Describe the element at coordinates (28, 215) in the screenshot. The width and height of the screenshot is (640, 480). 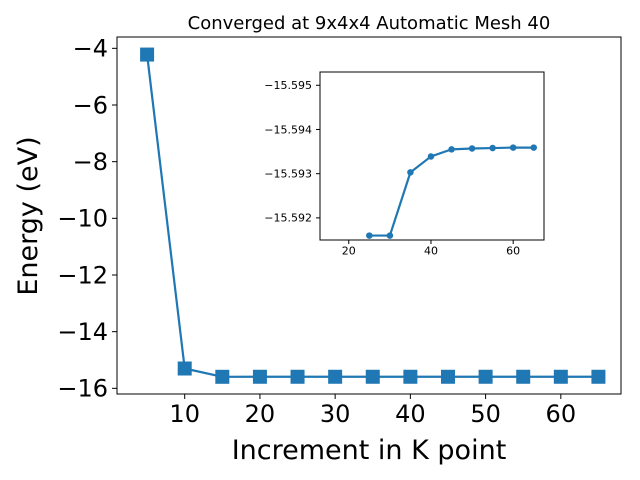
I see `y-axis-label: Energy (eV)` at that location.